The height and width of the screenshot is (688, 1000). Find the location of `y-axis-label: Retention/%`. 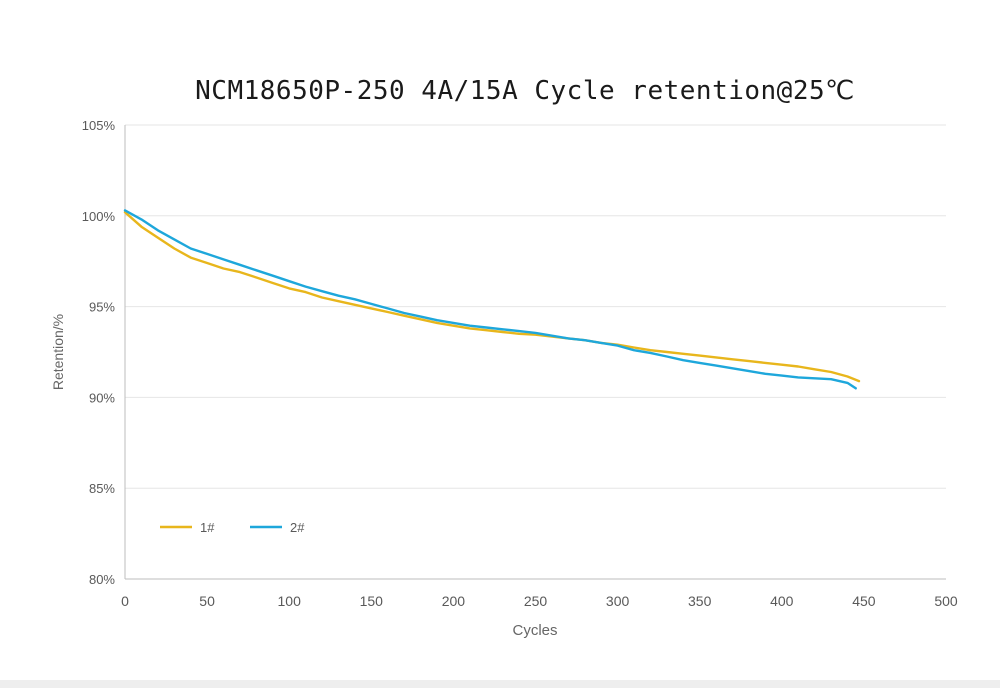

y-axis-label: Retention/% is located at coordinates (58, 352).